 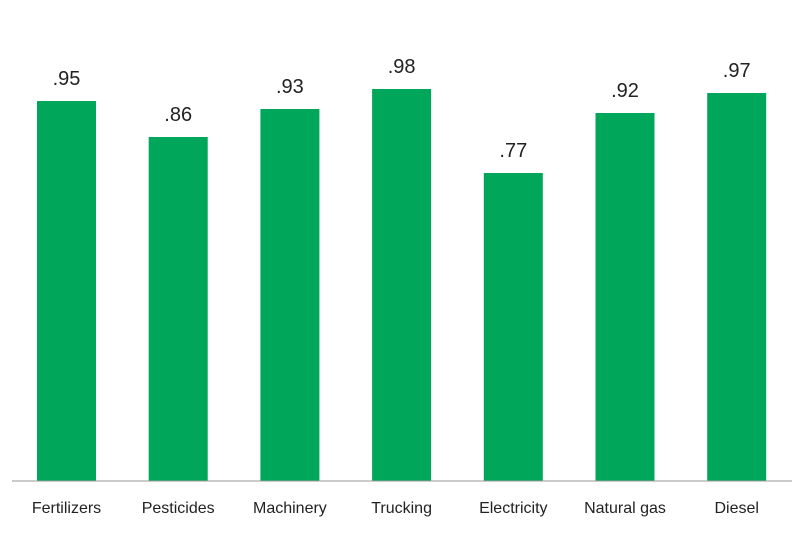 What do you see at coordinates (67, 79) in the screenshot?
I see `value-label-fertilizers: .95` at bounding box center [67, 79].